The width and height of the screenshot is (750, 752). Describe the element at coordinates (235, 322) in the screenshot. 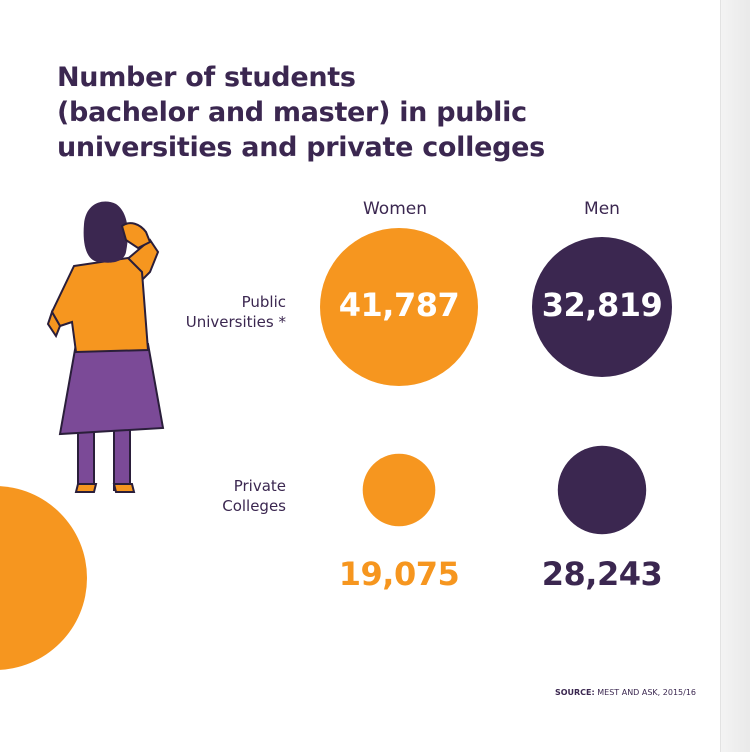

I see `row-label-line: Universities *` at that location.